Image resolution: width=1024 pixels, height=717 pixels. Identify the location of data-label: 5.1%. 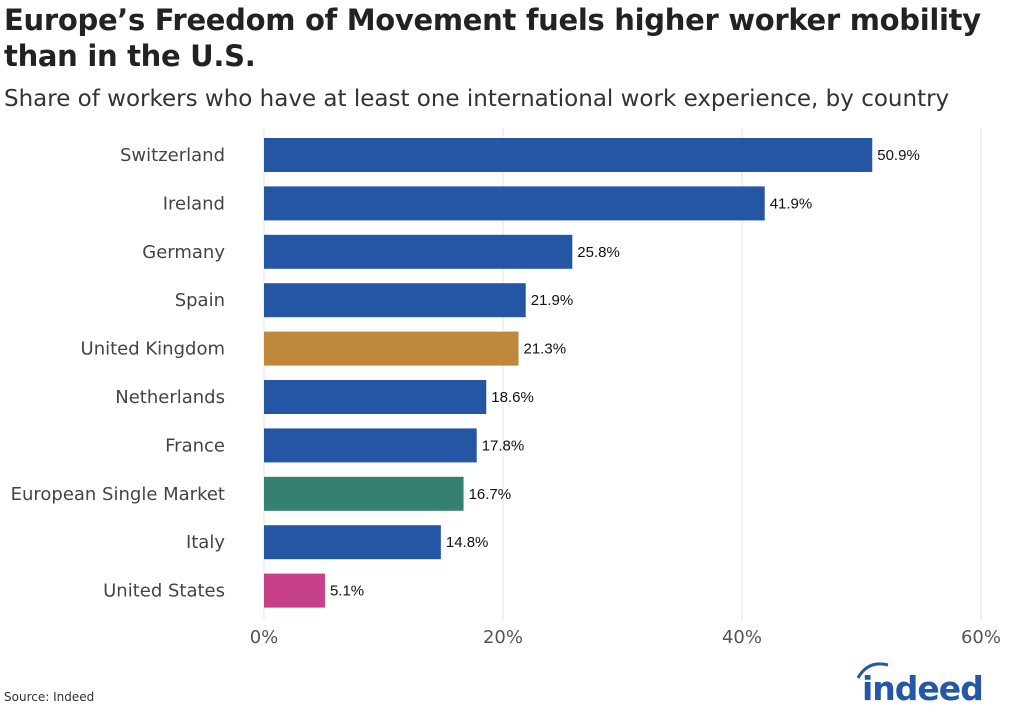
(347, 591).